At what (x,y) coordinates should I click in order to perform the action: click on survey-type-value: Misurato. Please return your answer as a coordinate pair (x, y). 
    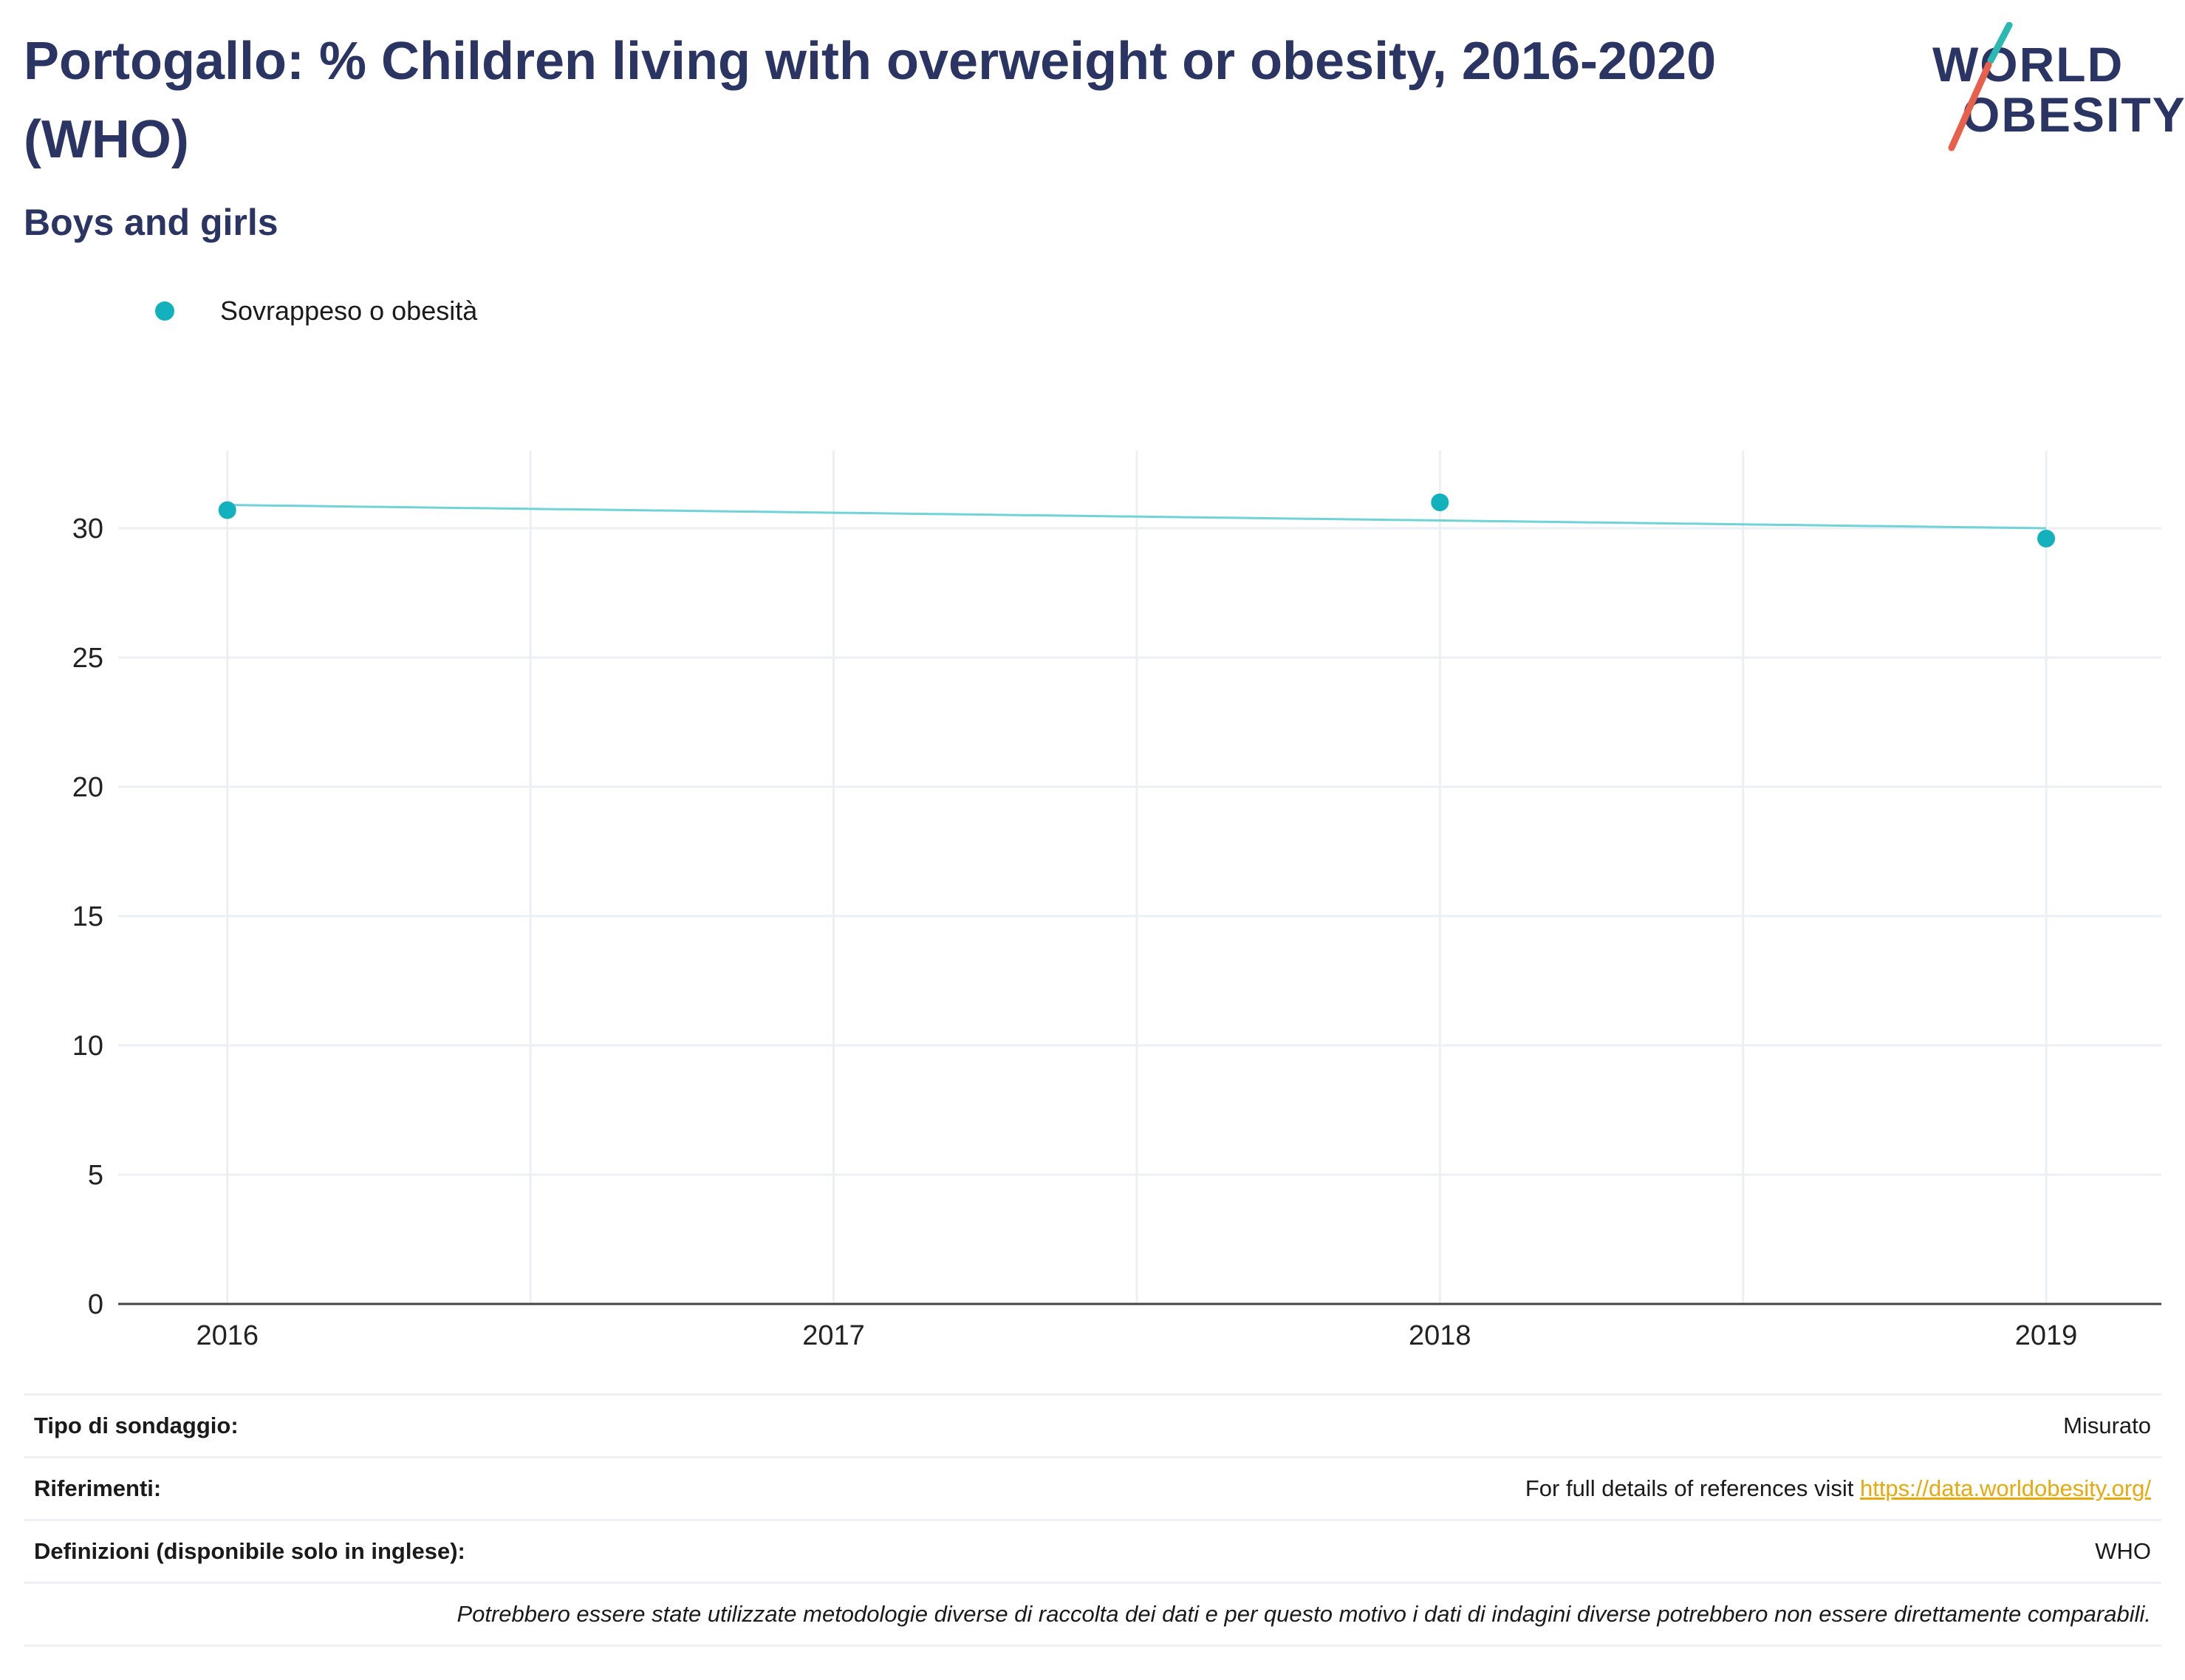
    Looking at the image, I should click on (2107, 1426).